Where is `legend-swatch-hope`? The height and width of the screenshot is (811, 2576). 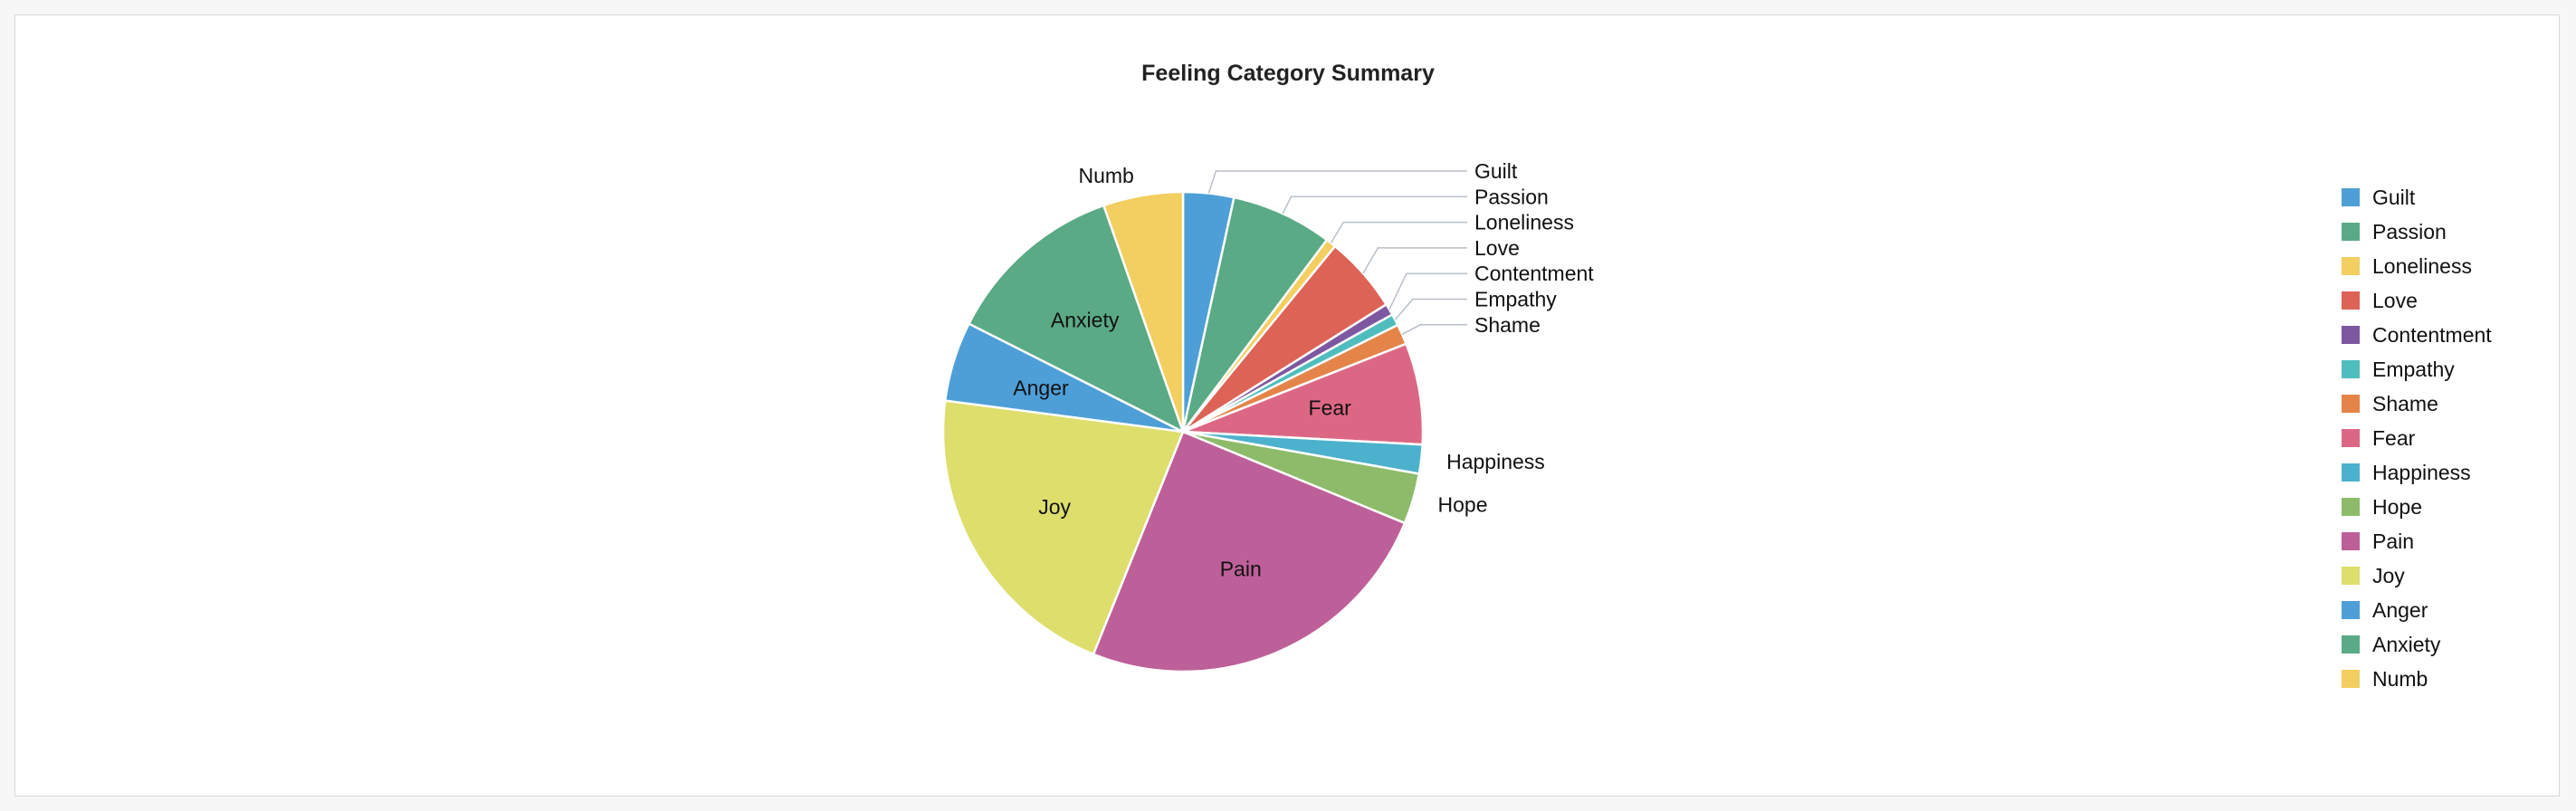
legend-swatch-hope is located at coordinates (2351, 507).